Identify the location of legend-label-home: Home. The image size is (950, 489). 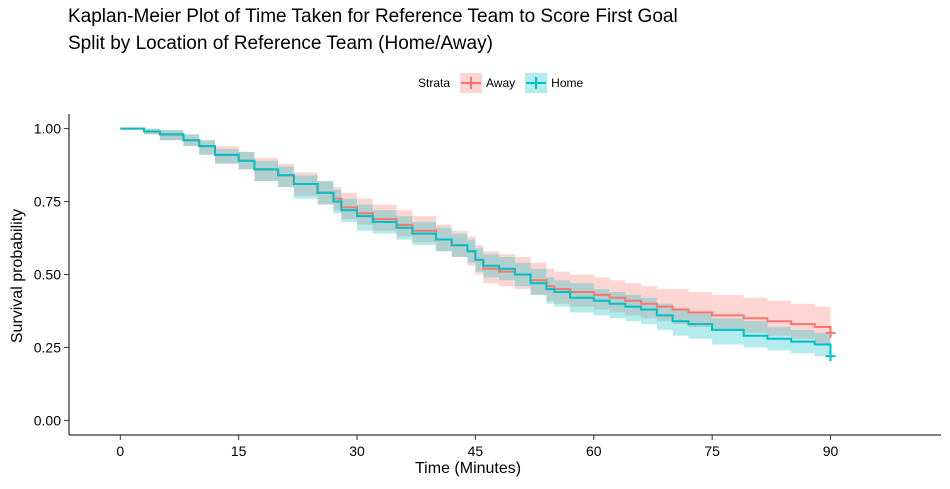
(567, 83).